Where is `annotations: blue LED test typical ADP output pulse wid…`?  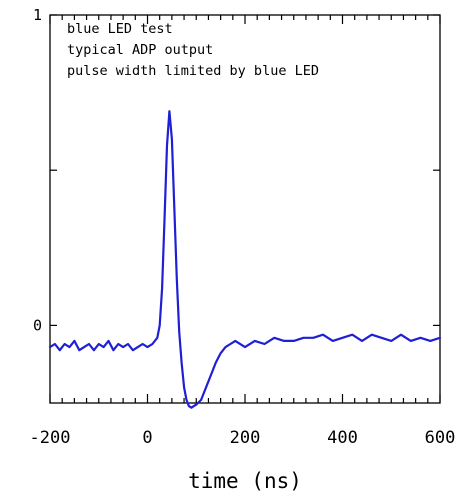 annotations: blue LED test typical ADP output pulse wid… is located at coordinates (193, 50).